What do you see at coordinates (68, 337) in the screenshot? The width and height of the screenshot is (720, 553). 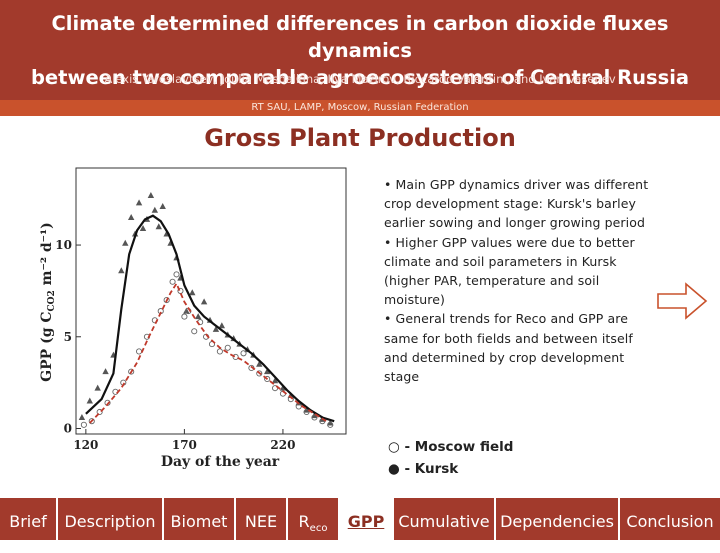 I see `y-tick-label: 5` at bounding box center [68, 337].